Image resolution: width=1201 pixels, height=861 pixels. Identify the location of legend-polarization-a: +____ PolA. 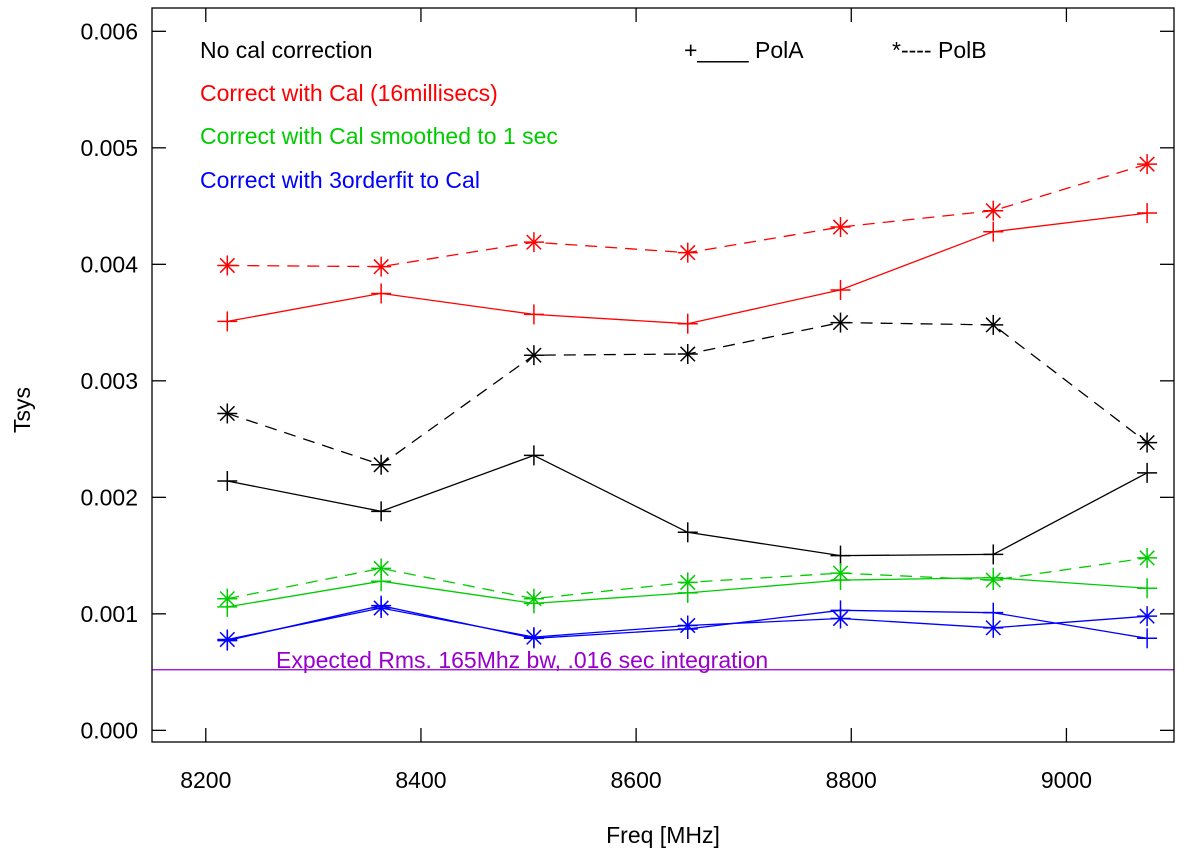
(744, 50).